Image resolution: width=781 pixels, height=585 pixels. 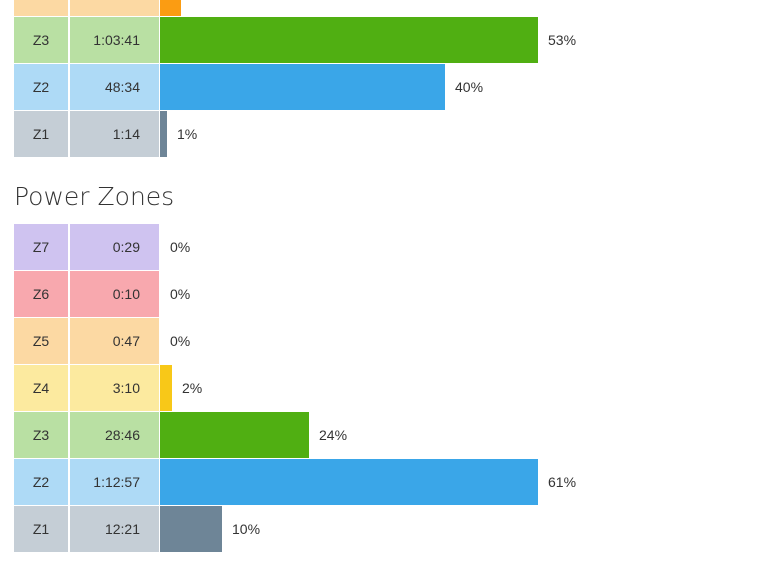 I want to click on zone-row-z4: Z4, so click(x=397, y=8).